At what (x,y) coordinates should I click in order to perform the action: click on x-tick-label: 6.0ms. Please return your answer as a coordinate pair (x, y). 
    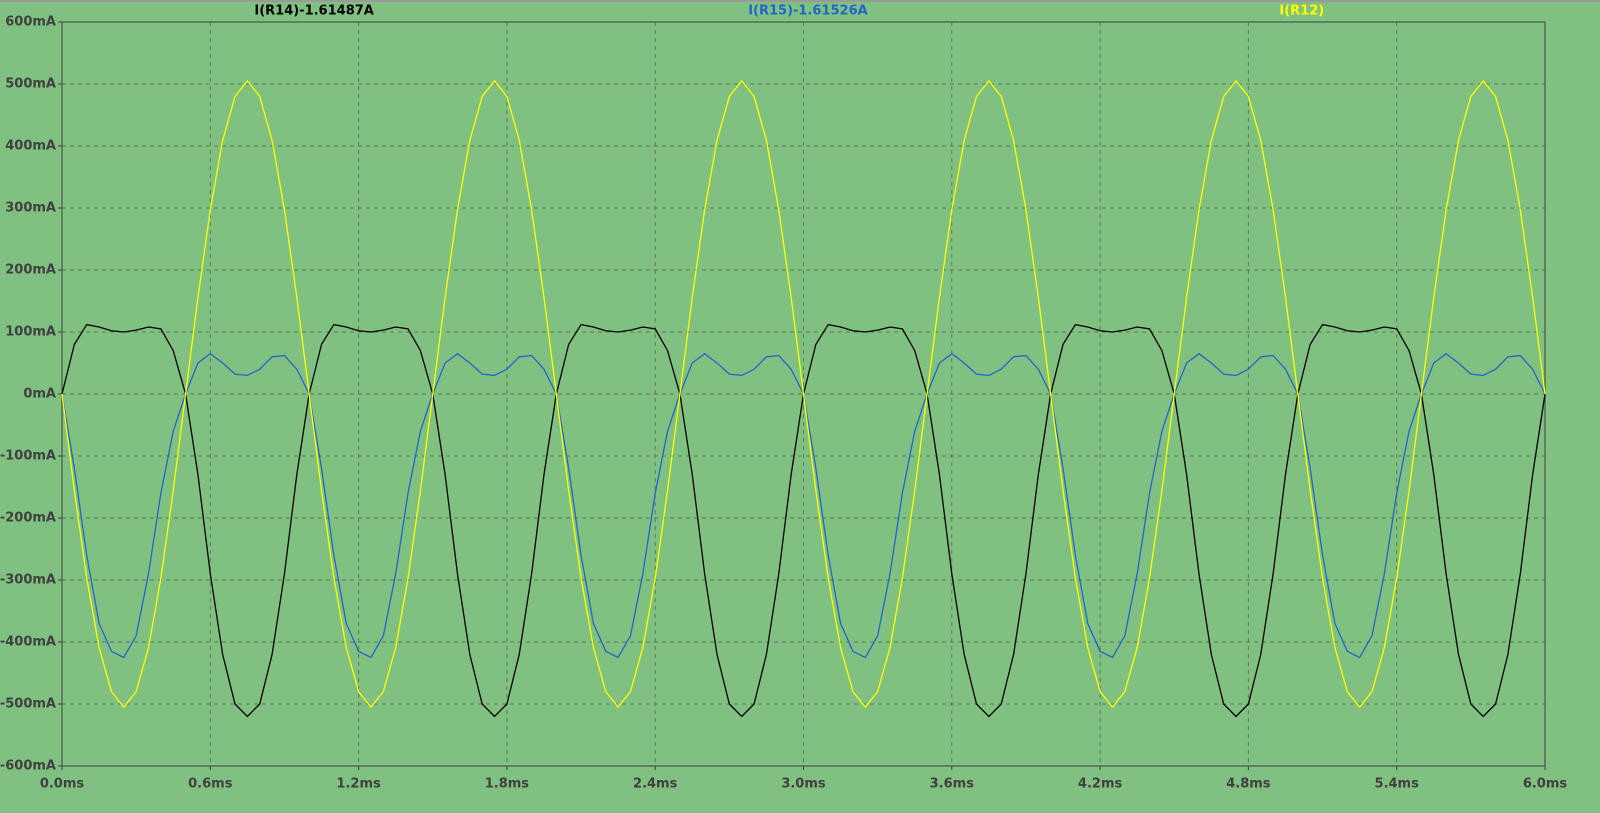
    Looking at the image, I should click on (1545, 784).